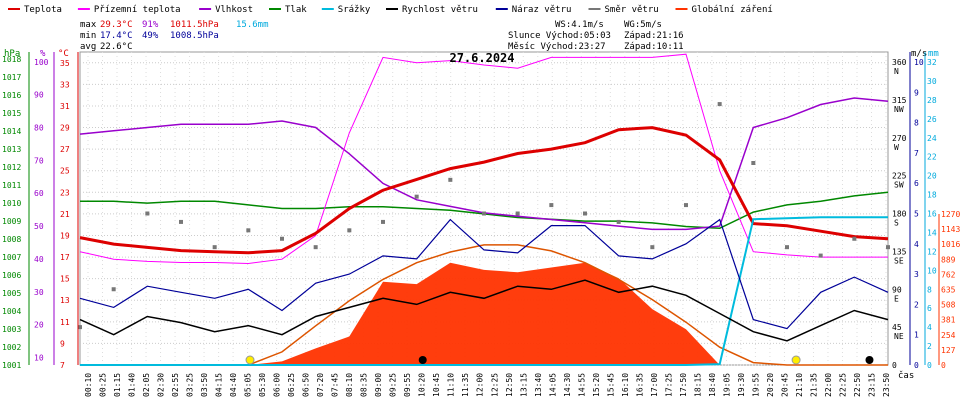  Describe the element at coordinates (65, 300) in the screenshot. I see `temp-tick-label: 13` at that location.